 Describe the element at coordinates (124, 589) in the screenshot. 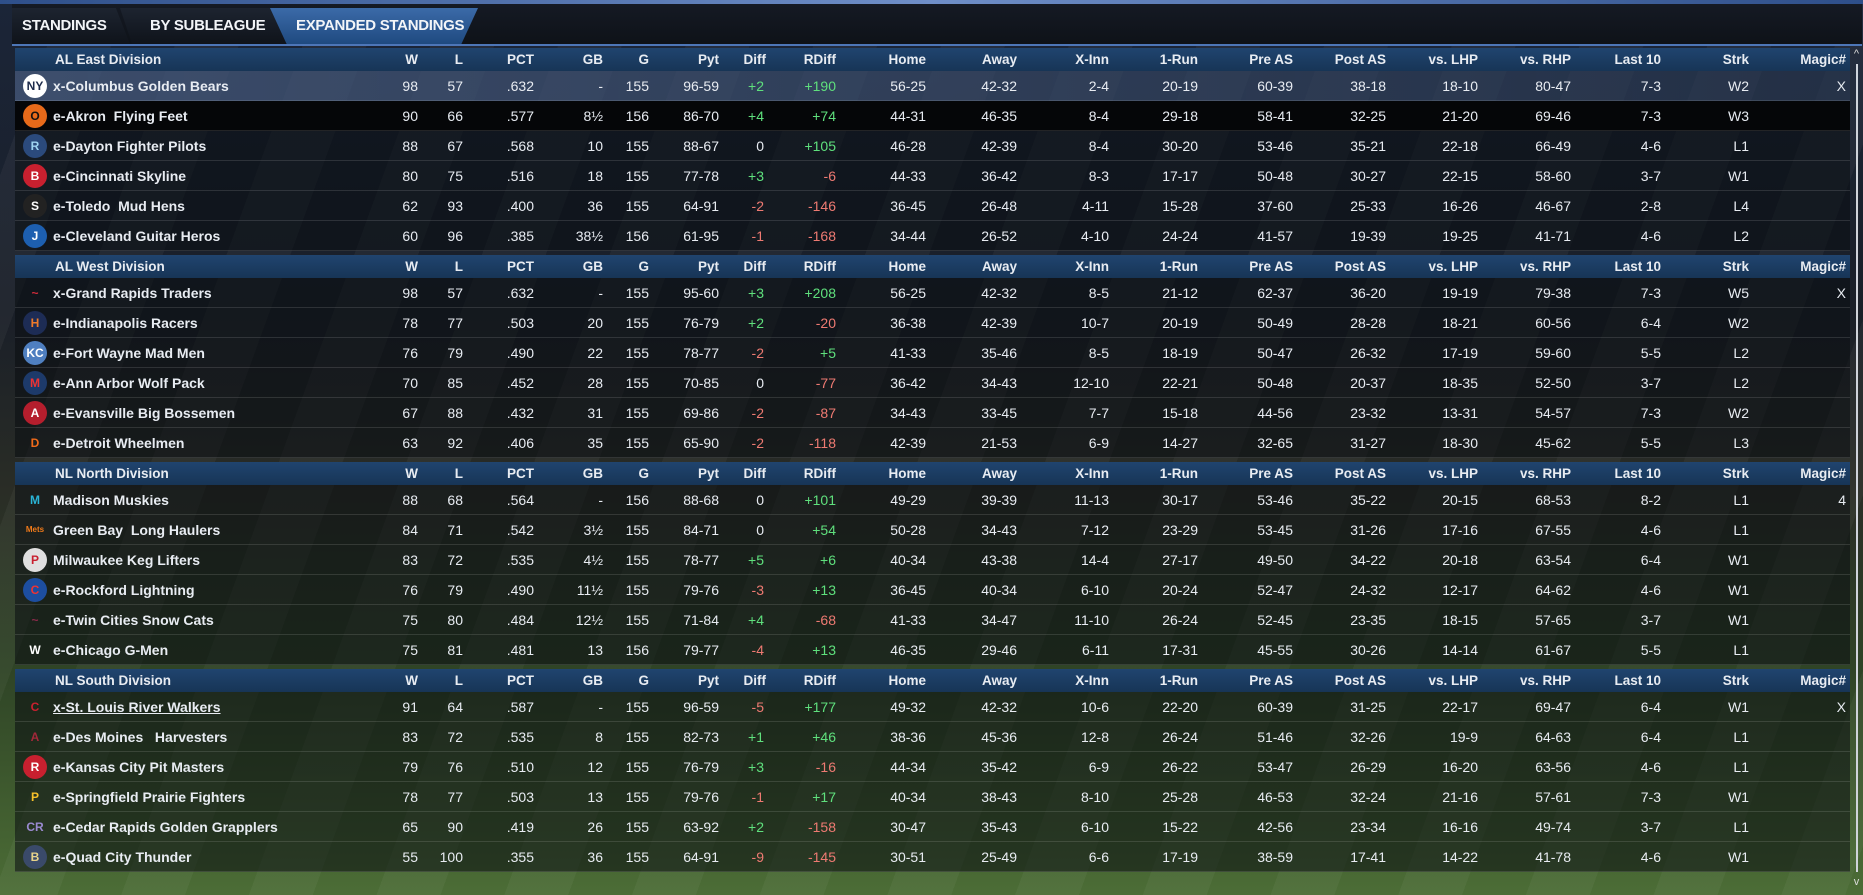

I see `team-name-link: e-Rockford Lightning` at that location.